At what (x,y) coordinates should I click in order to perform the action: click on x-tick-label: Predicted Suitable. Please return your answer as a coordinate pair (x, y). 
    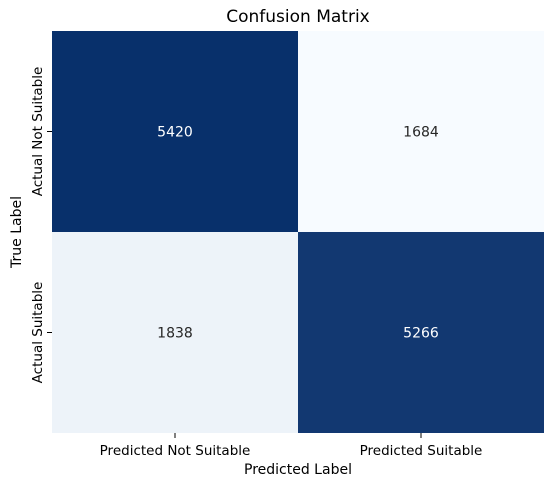
    Looking at the image, I should click on (421, 451).